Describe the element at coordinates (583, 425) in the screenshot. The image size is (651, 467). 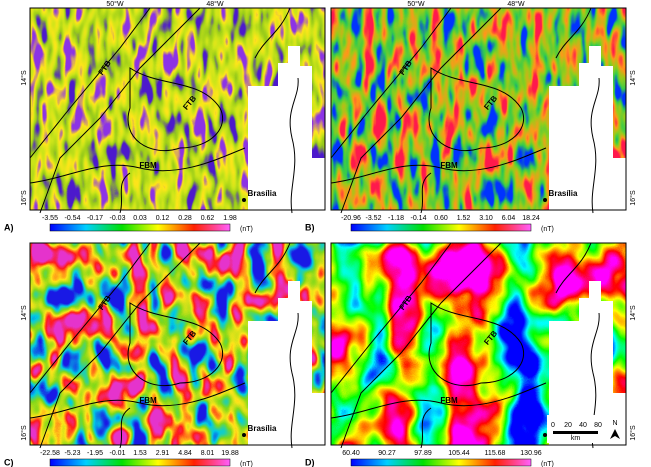
I see `scale-bar-tick: 40` at that location.